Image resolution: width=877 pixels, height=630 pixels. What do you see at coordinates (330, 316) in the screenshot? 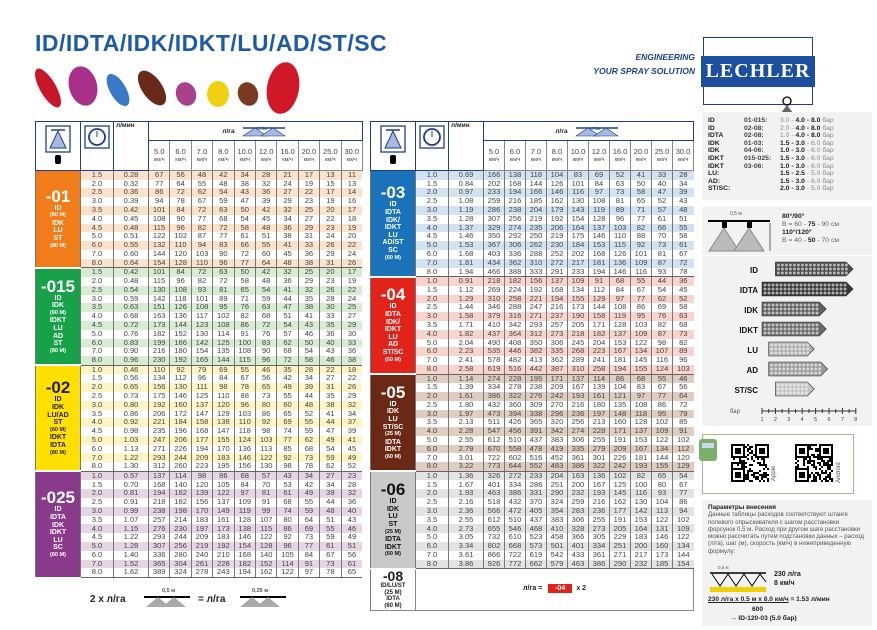
I see `rate-cell: 33` at bounding box center [330, 316].